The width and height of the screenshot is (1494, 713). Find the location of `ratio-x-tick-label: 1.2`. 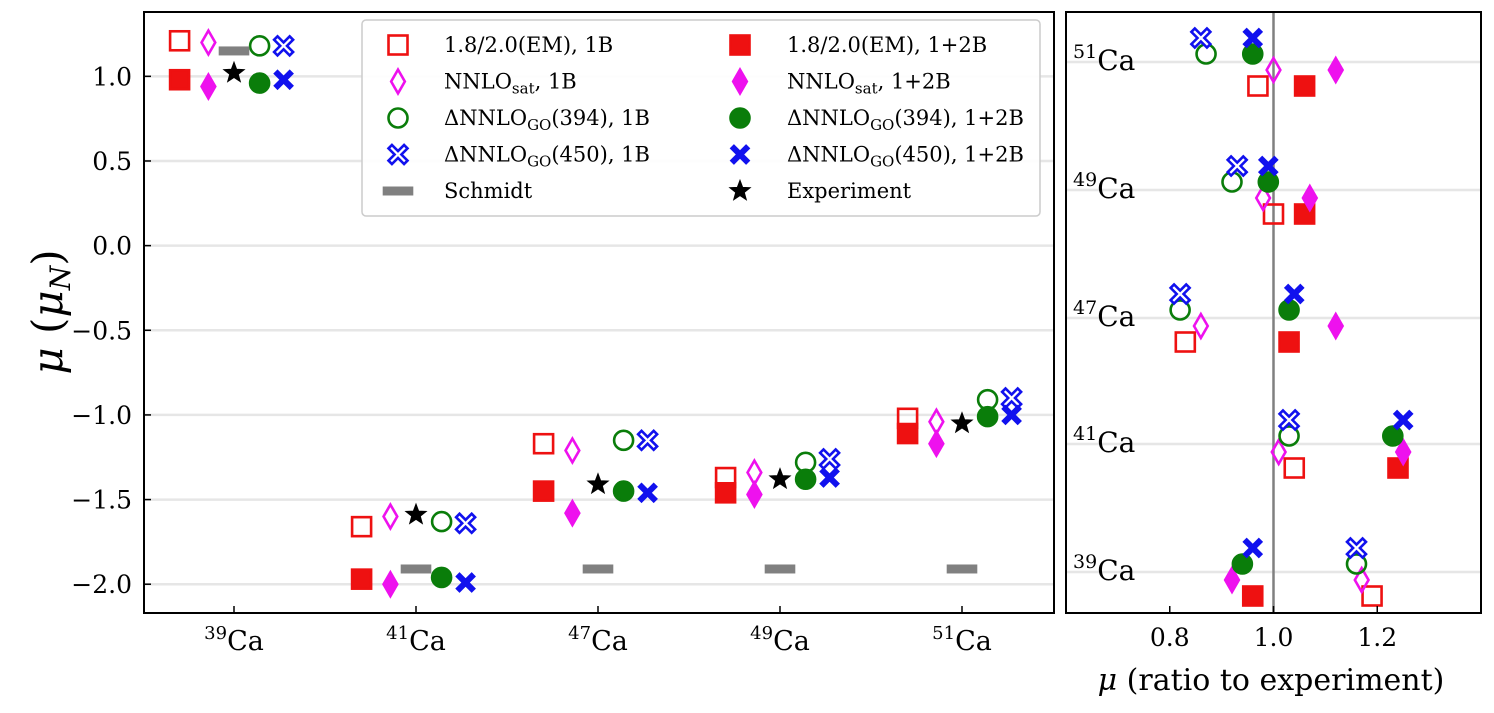

ratio-x-tick-label: 1.2 is located at coordinates (1377, 637).